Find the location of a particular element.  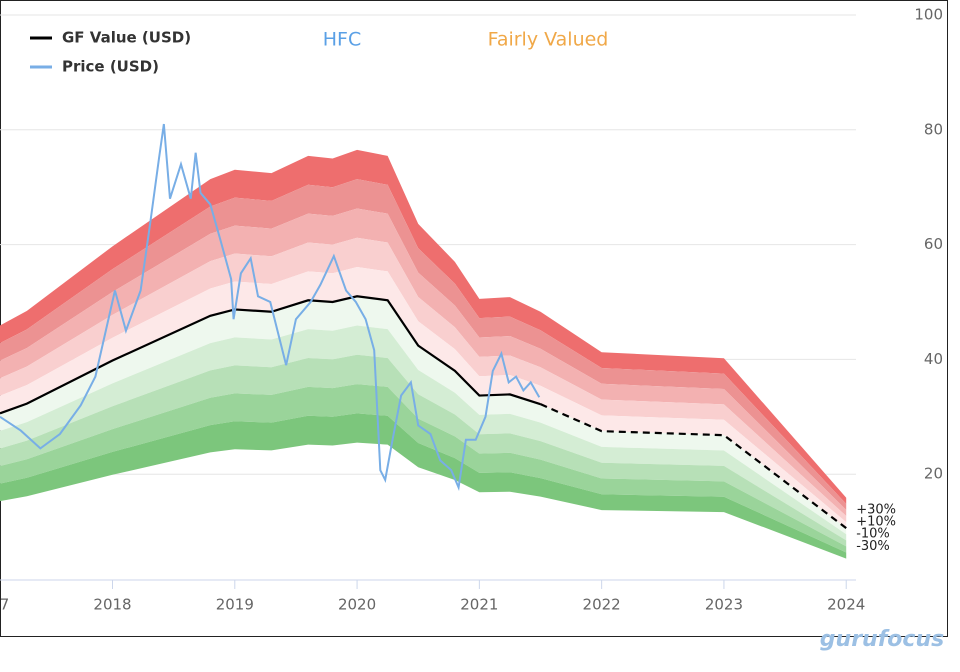

legend-label: Price (USD) is located at coordinates (110, 67).